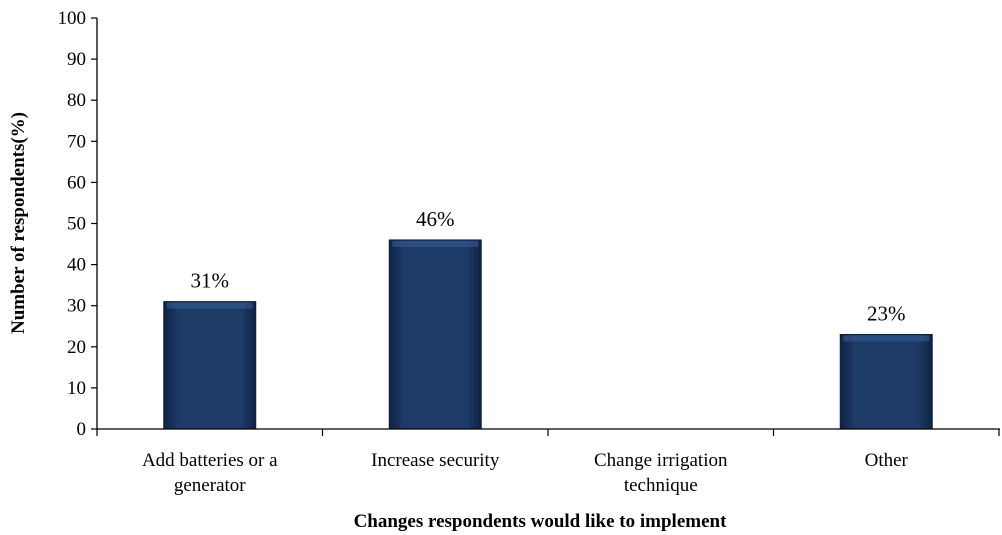 Image resolution: width=1002 pixels, height=535 pixels. What do you see at coordinates (76, 100) in the screenshot?
I see `y-tick-label: 80` at bounding box center [76, 100].